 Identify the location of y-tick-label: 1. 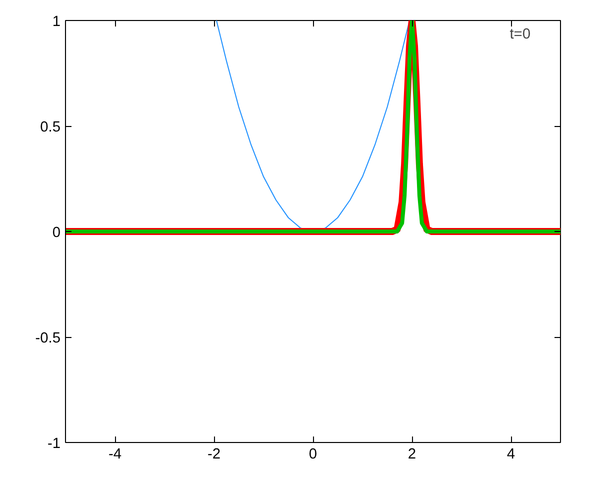
(56, 22).